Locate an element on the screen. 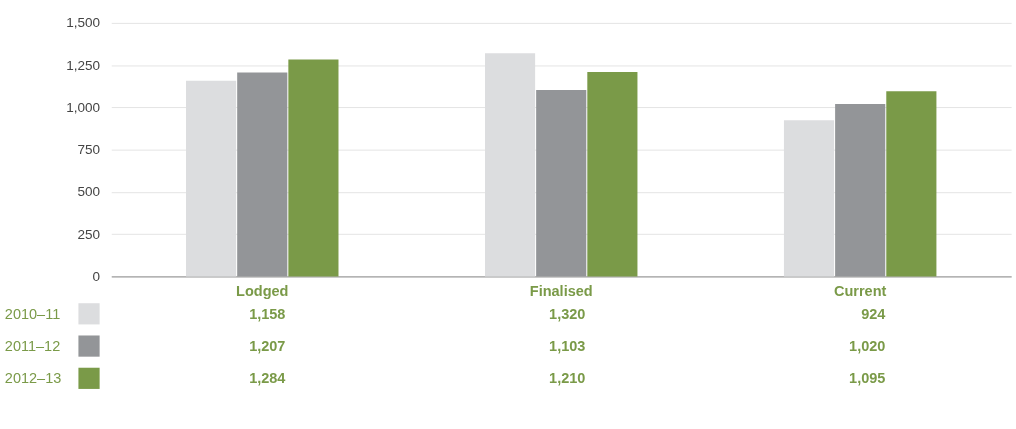 This screenshot has width=1016, height=429. data-label: 1,207 is located at coordinates (267, 345).